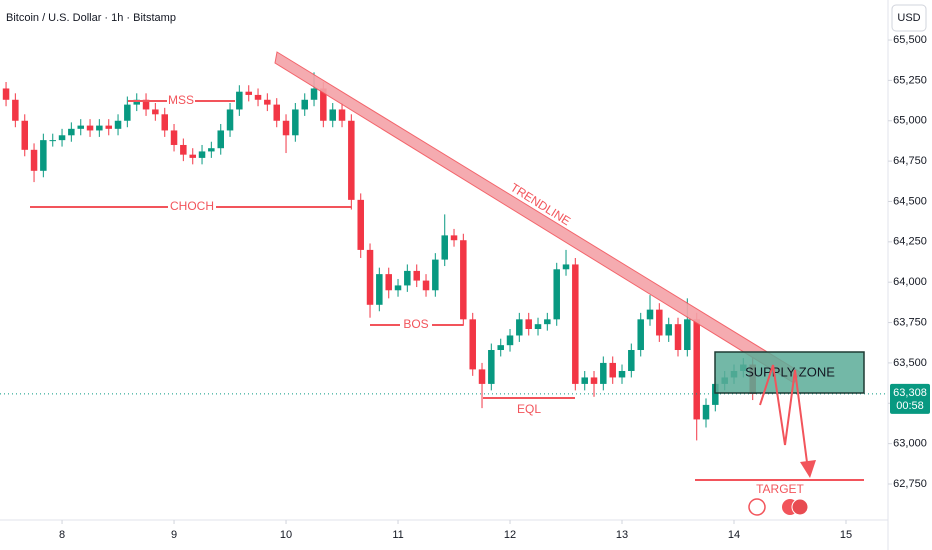 This screenshot has width=932, height=550. I want to click on x-tick-label: 14, so click(734, 535).